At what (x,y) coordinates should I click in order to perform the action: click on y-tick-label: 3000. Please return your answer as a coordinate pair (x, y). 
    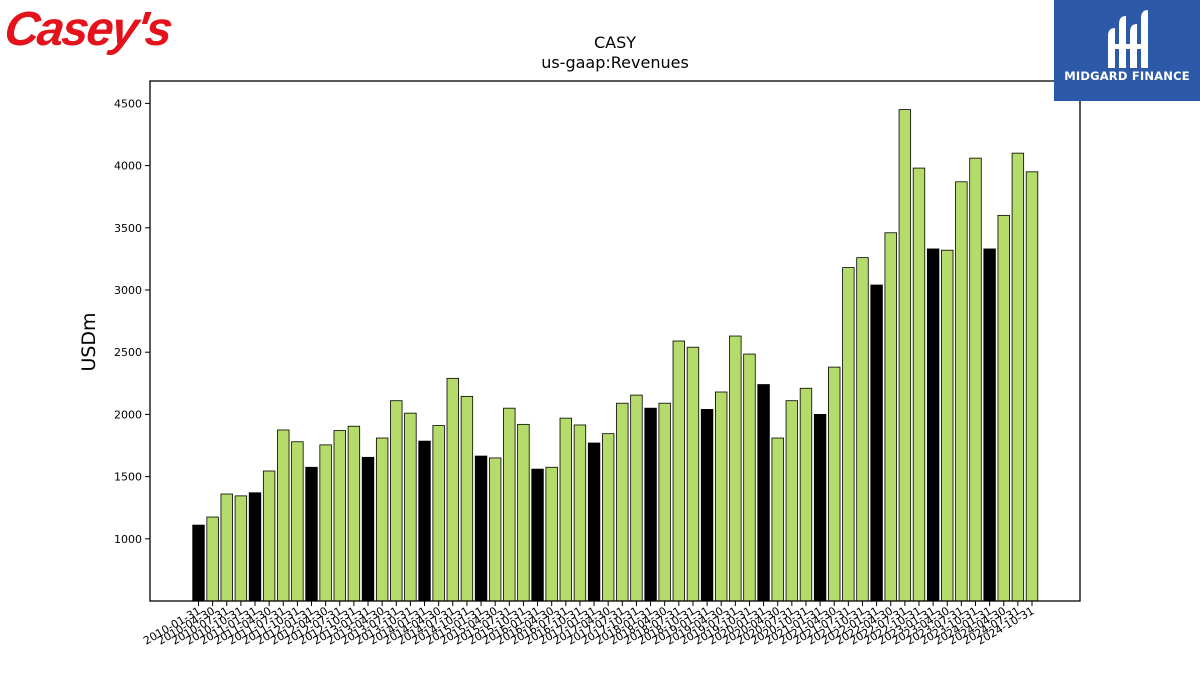
    Looking at the image, I should click on (128, 290).